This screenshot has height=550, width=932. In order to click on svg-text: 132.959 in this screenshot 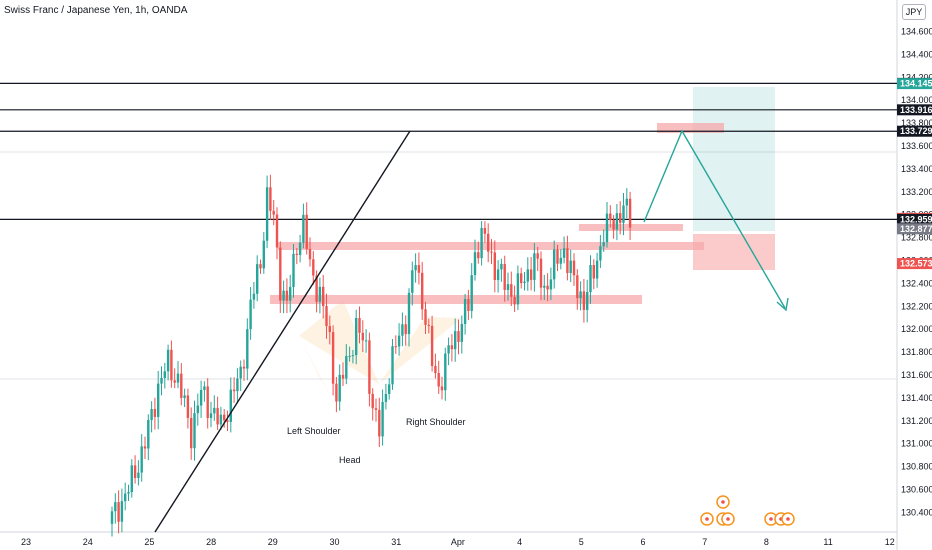, I will do `click(916, 219)`.